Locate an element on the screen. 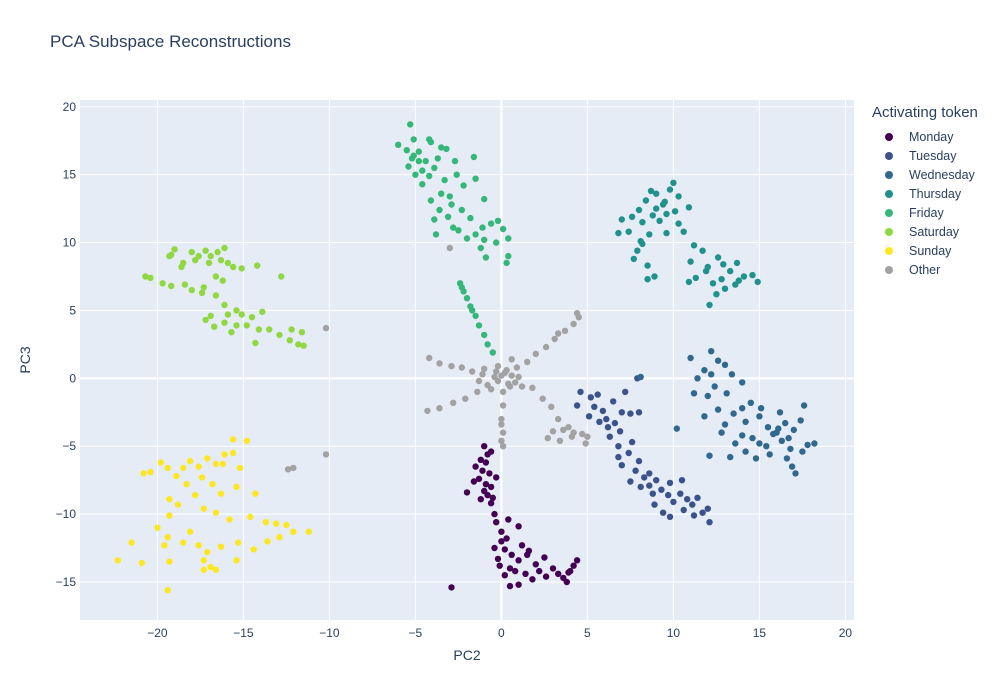 The image size is (1000, 700). legend-item-sunday: Sunday is located at coordinates (925, 250).